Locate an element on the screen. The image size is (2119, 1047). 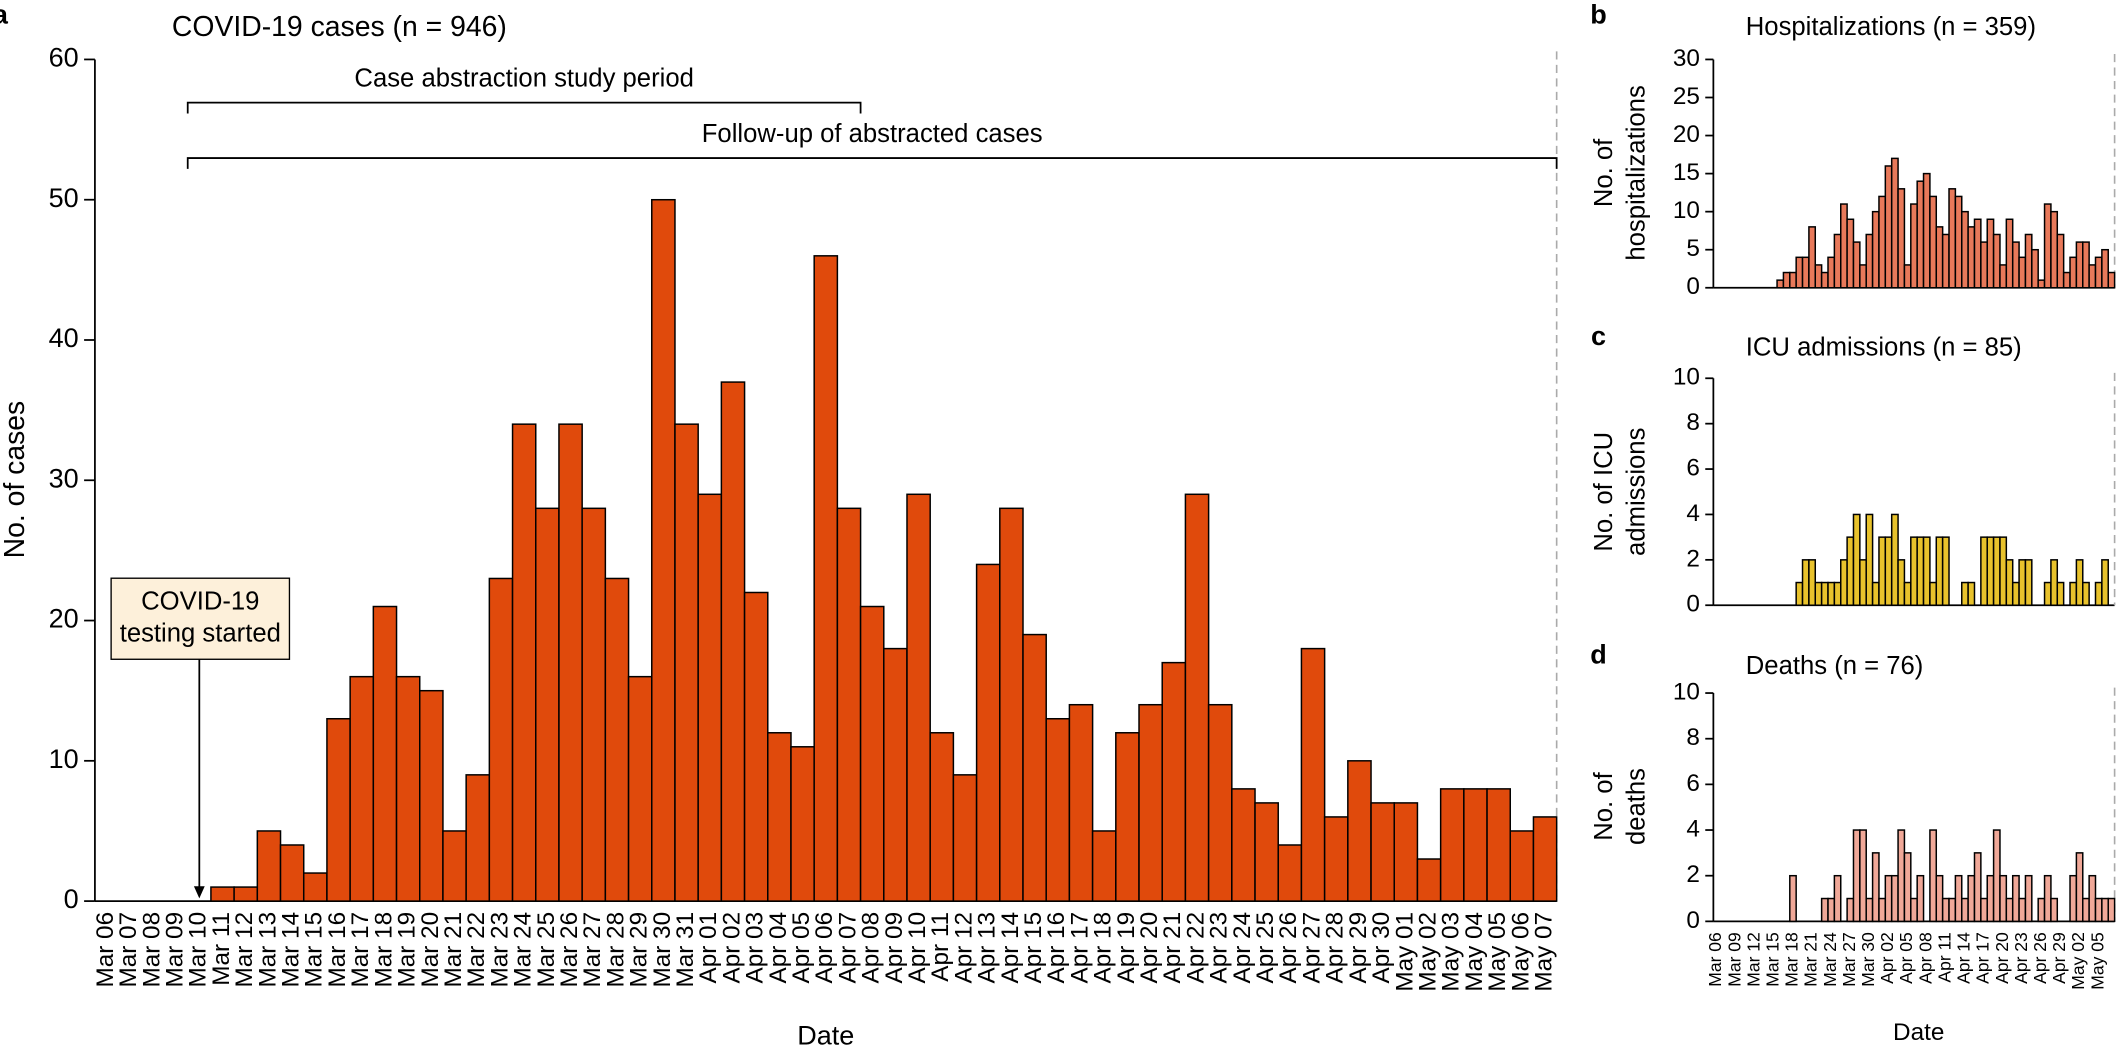
x-tick-label: Apr 17 is located at coordinates (1079, 948).